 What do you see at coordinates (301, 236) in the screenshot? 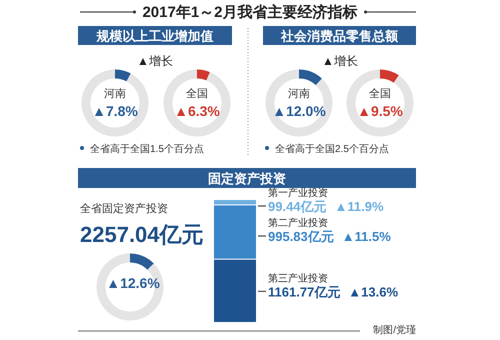
I see `data-label: 995.83亿元` at bounding box center [301, 236].